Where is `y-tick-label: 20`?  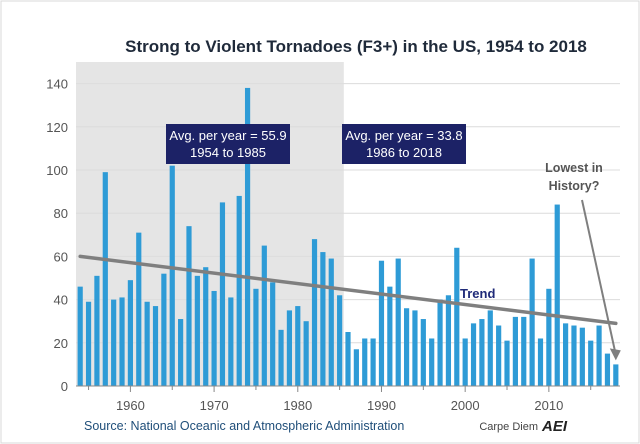
y-tick-label: 20 is located at coordinates (61, 343).